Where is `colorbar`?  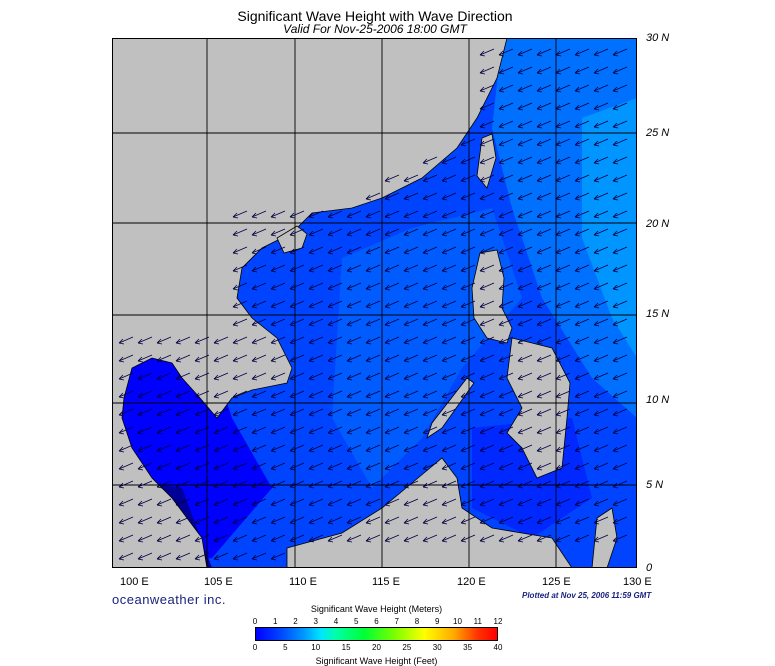
colorbar is located at coordinates (376, 634).